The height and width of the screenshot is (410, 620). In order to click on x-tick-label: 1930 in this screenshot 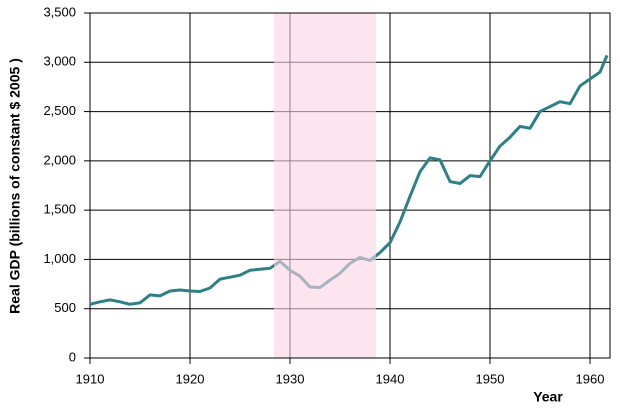, I will do `click(290, 378)`.